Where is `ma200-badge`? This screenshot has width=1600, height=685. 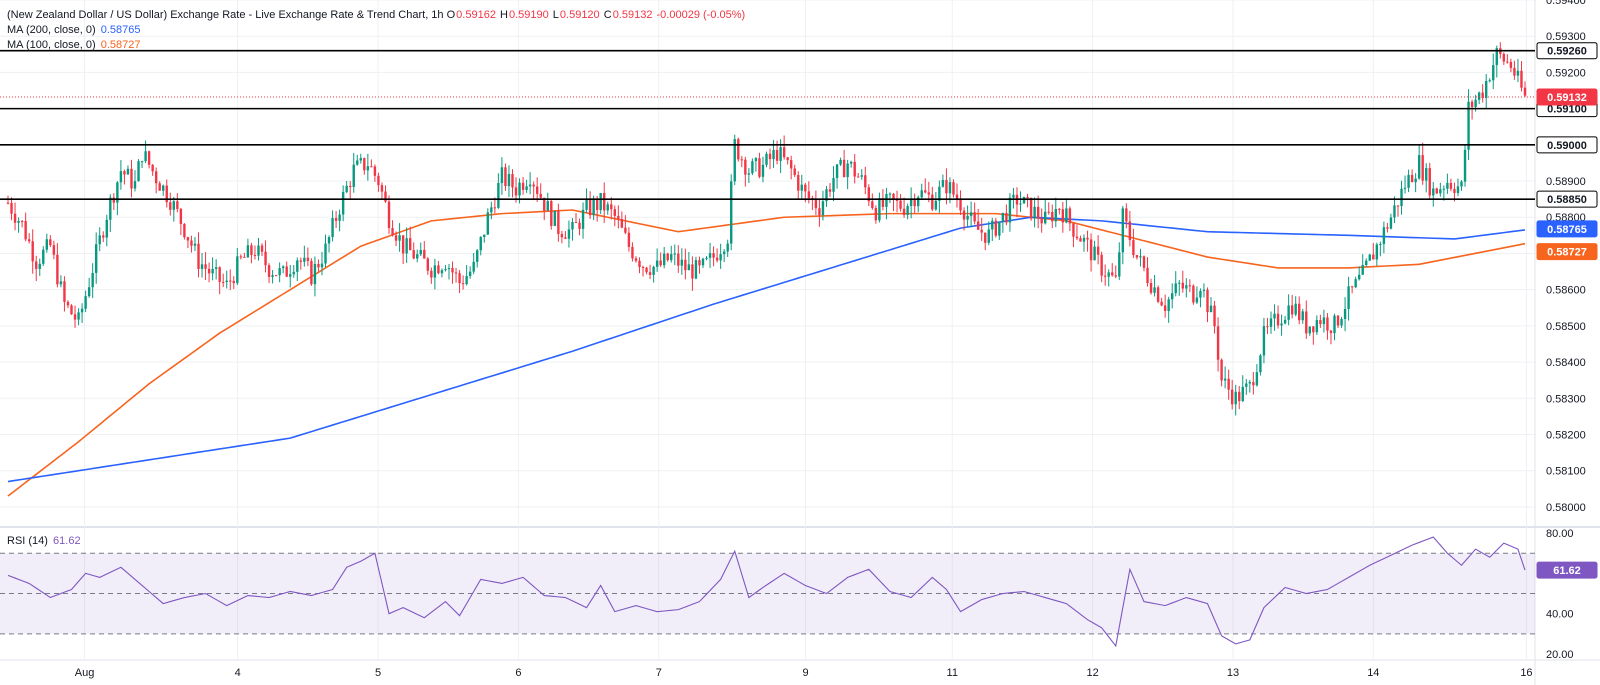
ma200-badge is located at coordinates (1567, 229).